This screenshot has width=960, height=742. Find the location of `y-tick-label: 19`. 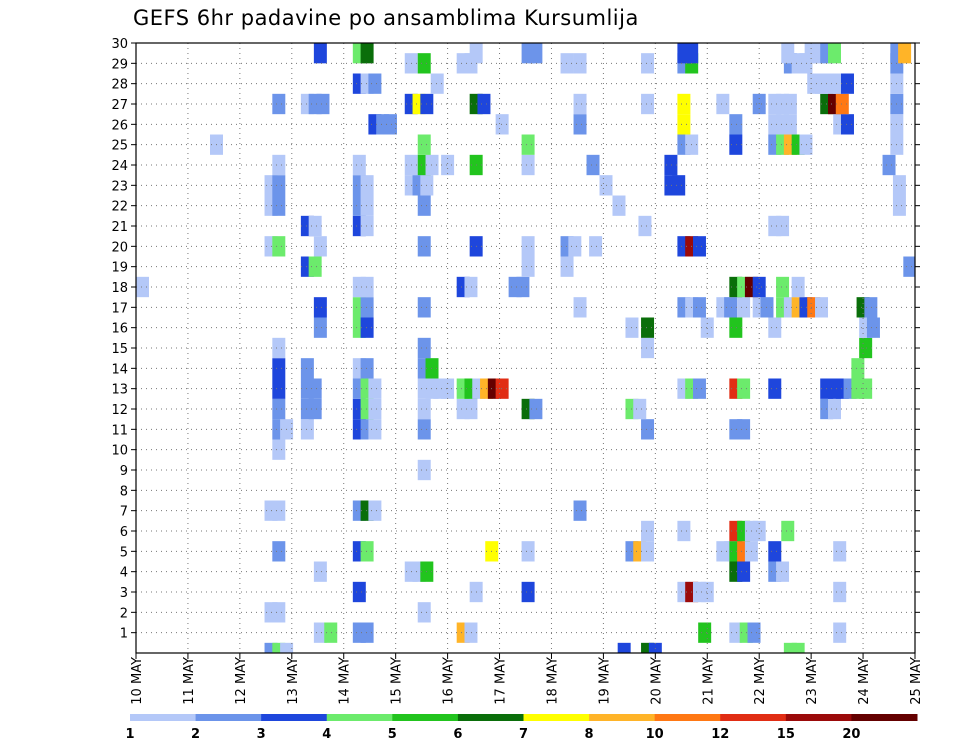

y-tick-label: 19 is located at coordinates (119, 268).